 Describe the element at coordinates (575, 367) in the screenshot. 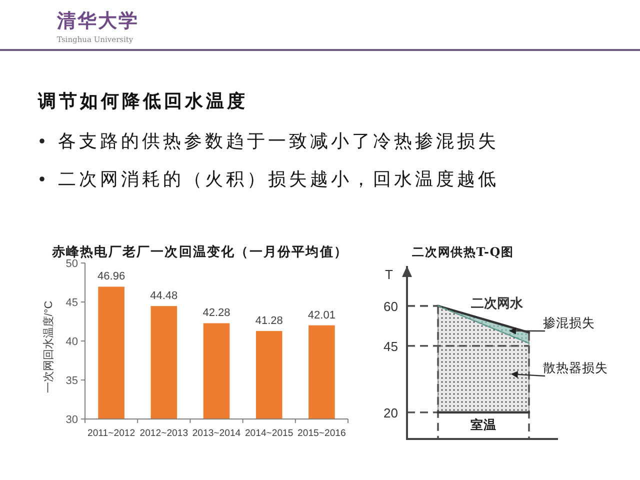

I see `annotation: 散热器损失` at that location.